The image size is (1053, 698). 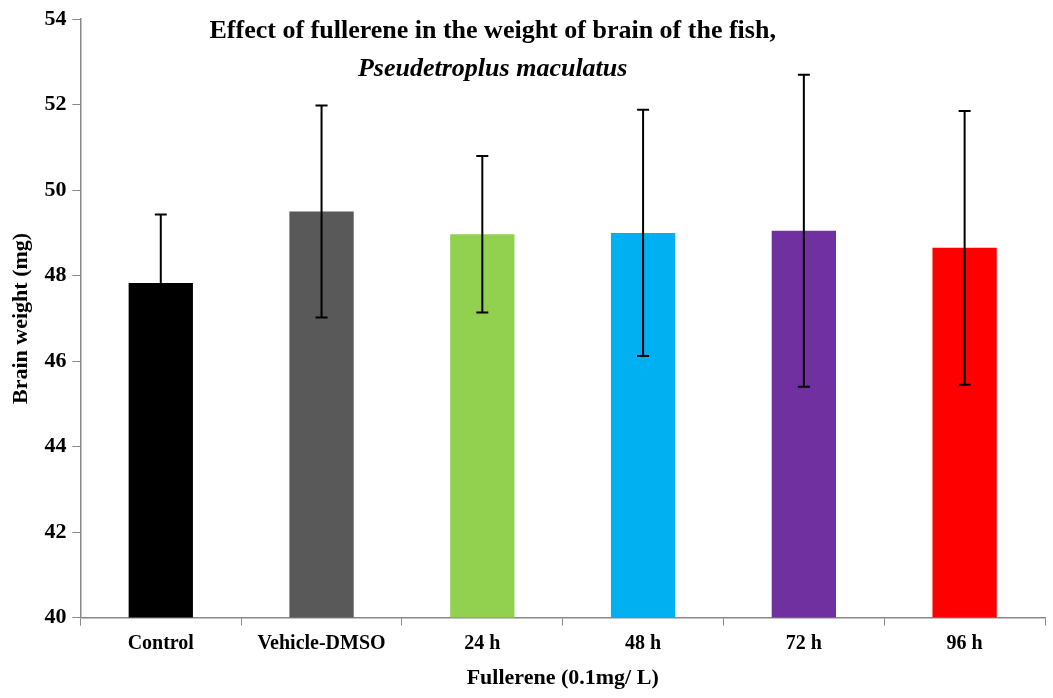 What do you see at coordinates (55, 616) in the screenshot?
I see `y-tick-label: 40` at bounding box center [55, 616].